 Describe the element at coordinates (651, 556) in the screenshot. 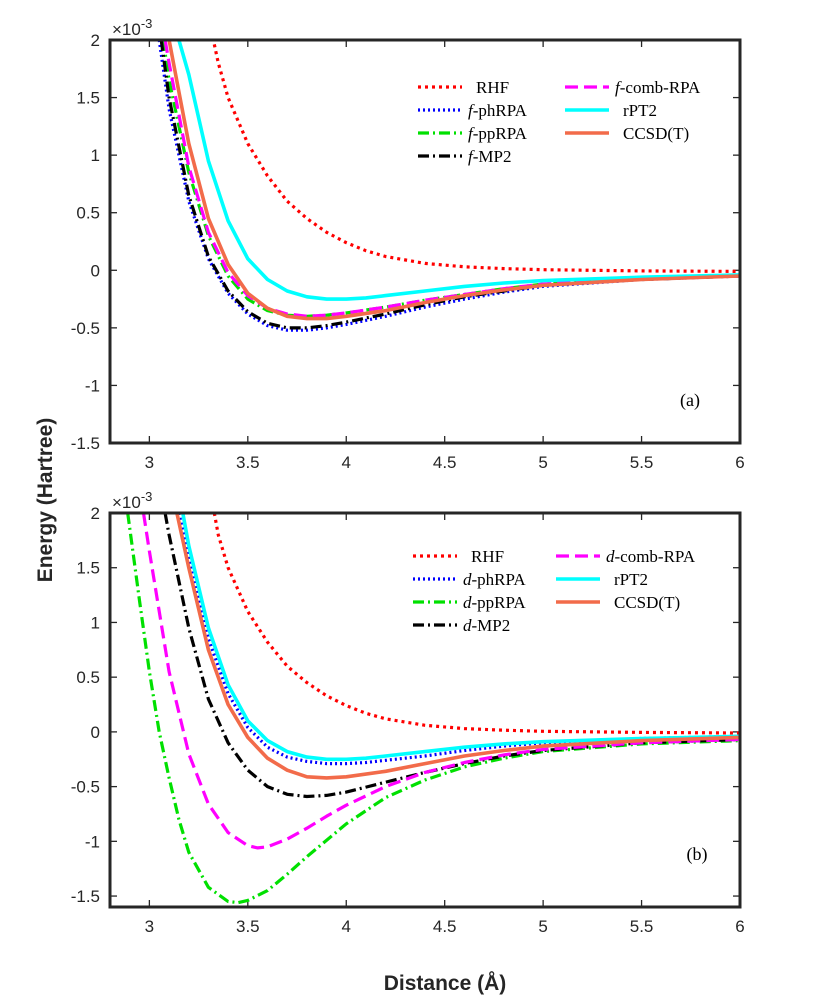

I see `legend-label-comb: d-comb-RPA` at that location.